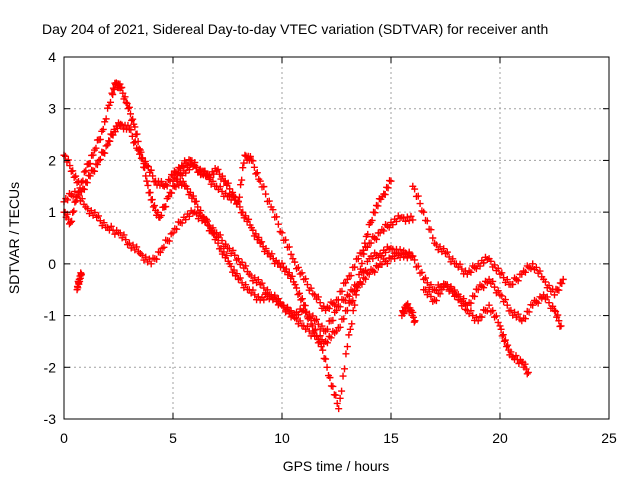 The height and width of the screenshot is (480, 640). What do you see at coordinates (14, 238) in the screenshot?
I see `y-axis-label: SDTVAR / TECUs` at bounding box center [14, 238].